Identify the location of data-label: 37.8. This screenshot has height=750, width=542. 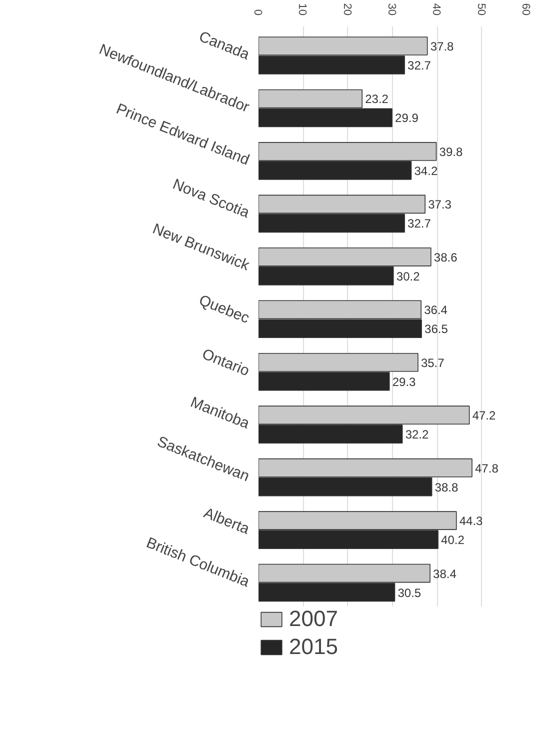
(442, 47).